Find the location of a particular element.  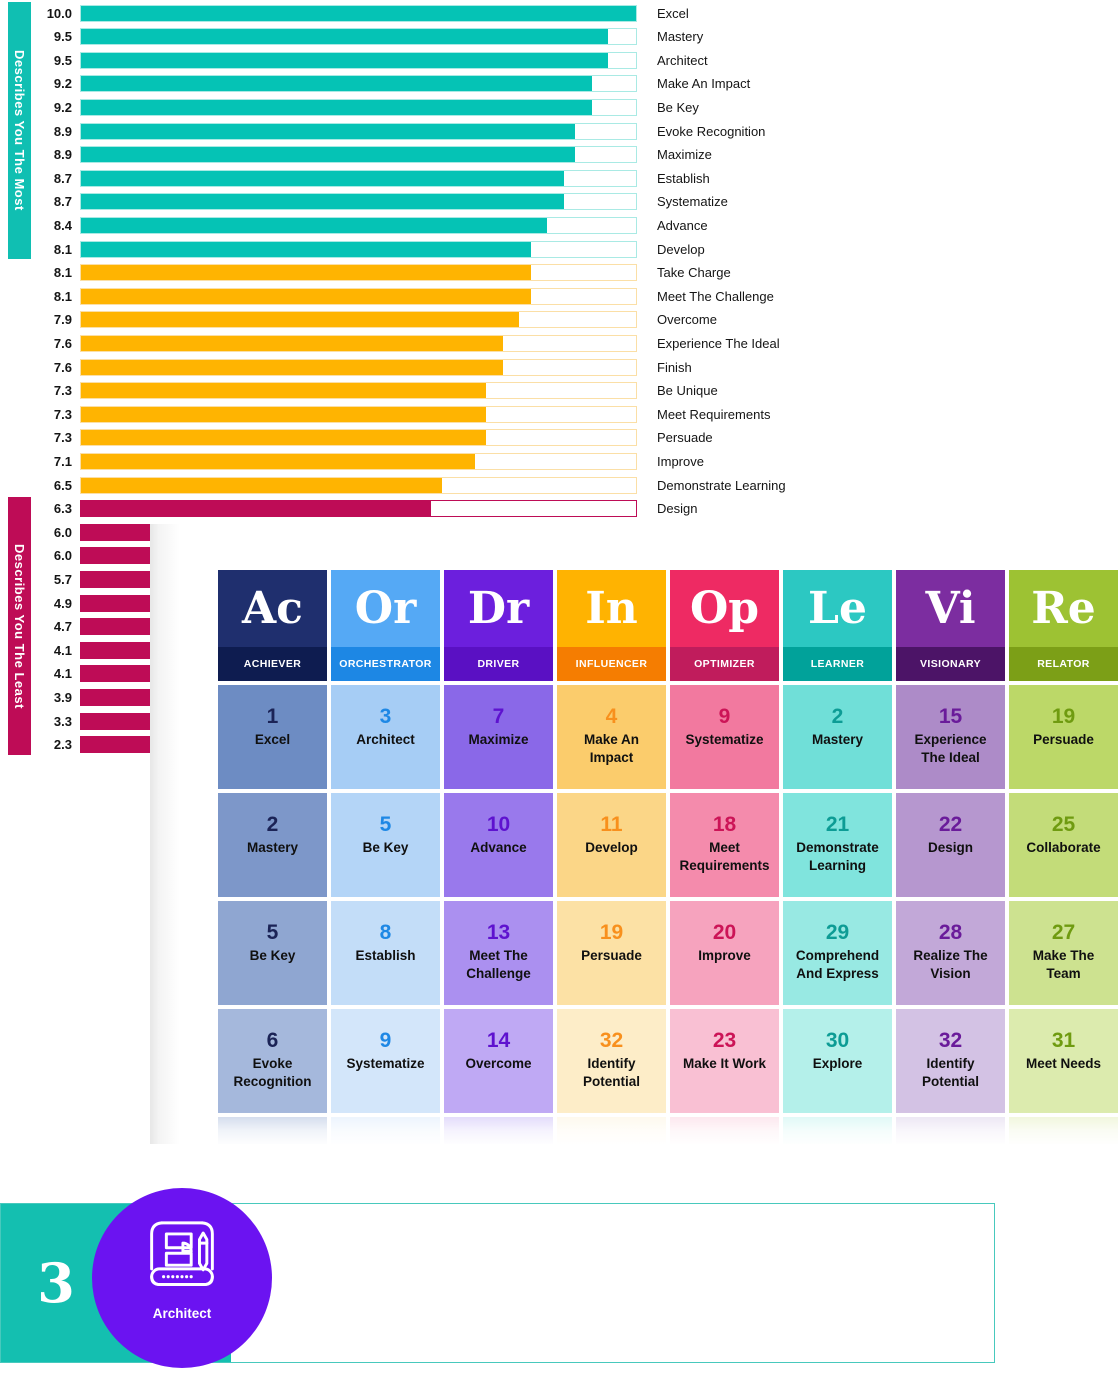

rank-cell: 30 Explore is located at coordinates (837, 1061).